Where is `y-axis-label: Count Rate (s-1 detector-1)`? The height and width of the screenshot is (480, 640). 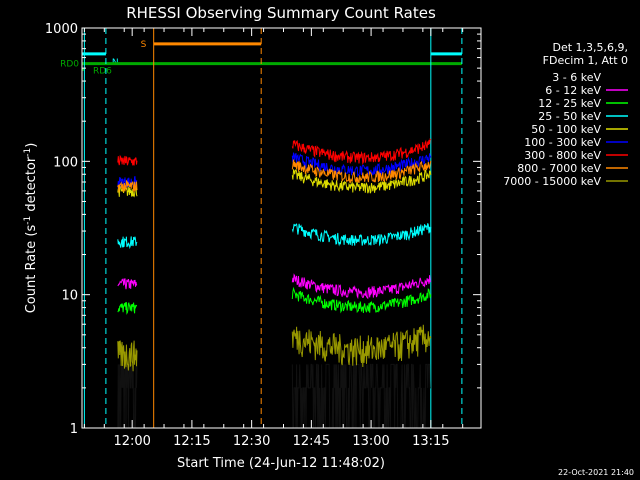 y-axis-label: Count Rate (s-1 detector-1) is located at coordinates (31, 228).